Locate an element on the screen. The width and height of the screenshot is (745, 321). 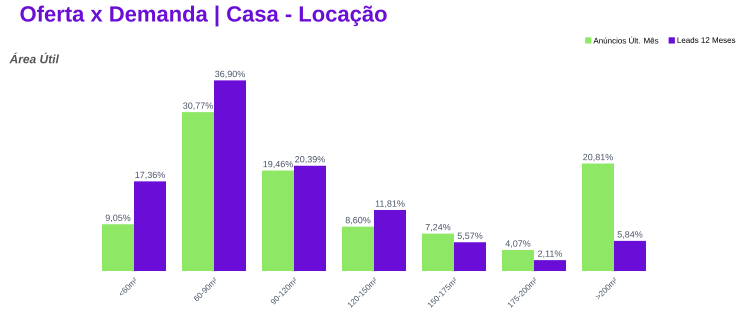
data-label: 9,05% is located at coordinates (118, 218).